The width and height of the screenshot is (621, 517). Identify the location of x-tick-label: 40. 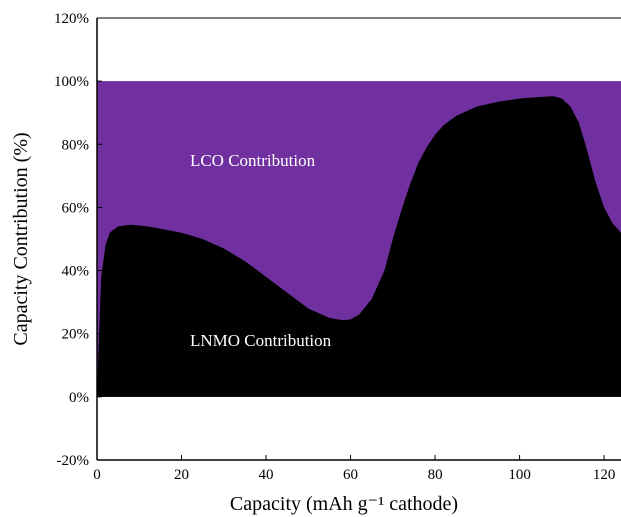
(266, 475).